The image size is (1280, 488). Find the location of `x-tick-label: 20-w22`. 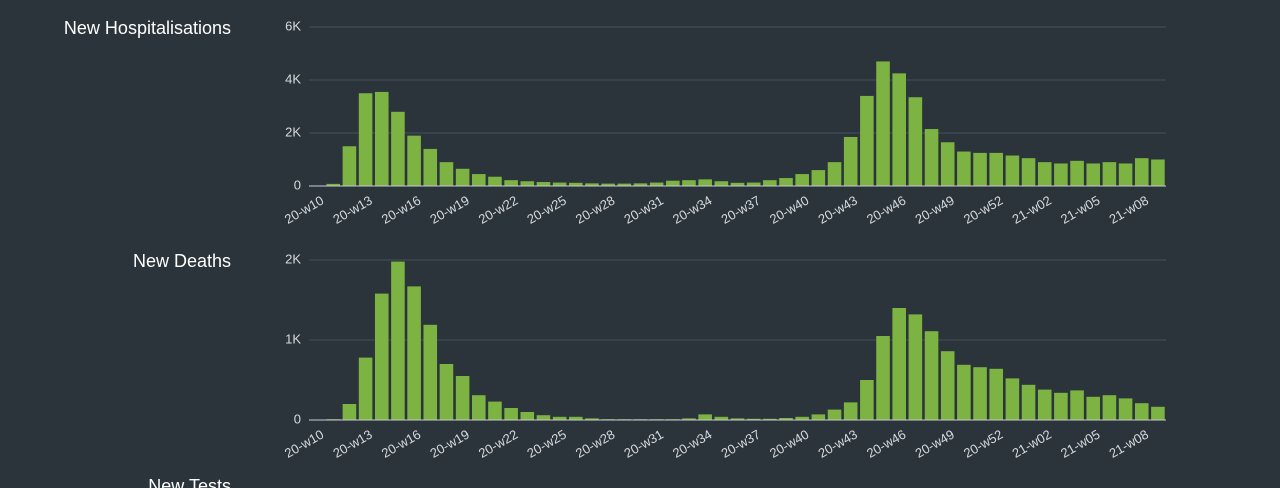

x-tick-label: 20-w22 is located at coordinates (498, 210).